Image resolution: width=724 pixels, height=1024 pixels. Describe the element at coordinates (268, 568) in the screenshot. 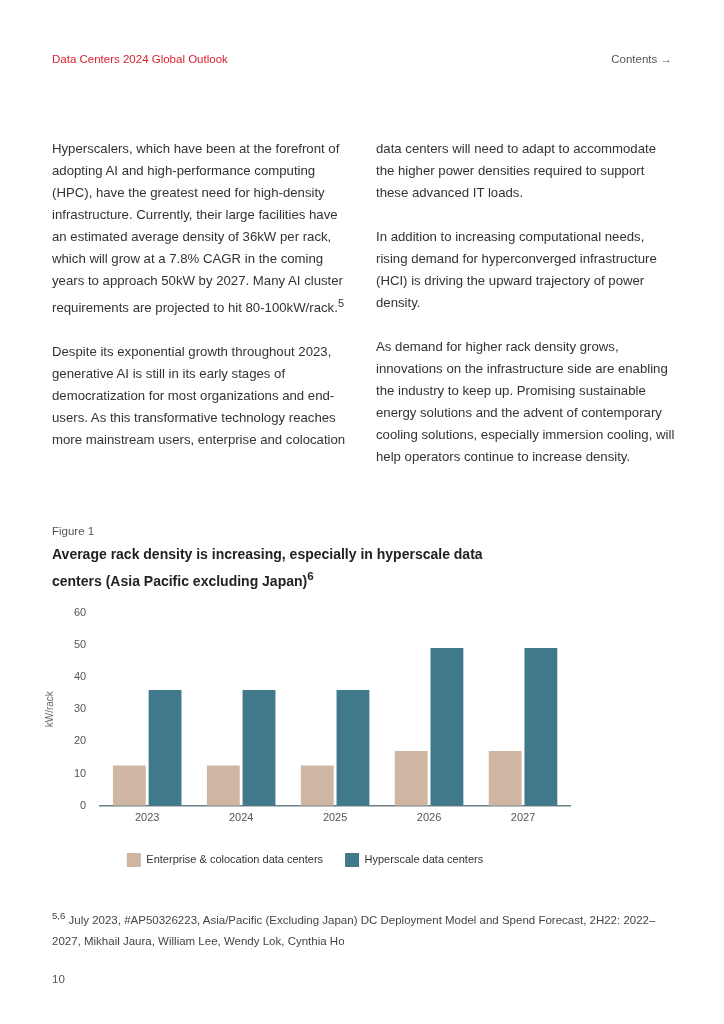

I see `chart-title: Average rack density is increasing, especially in hyperscale data centers (Asia Pacific excluding Japan)$^{6}$` at that location.